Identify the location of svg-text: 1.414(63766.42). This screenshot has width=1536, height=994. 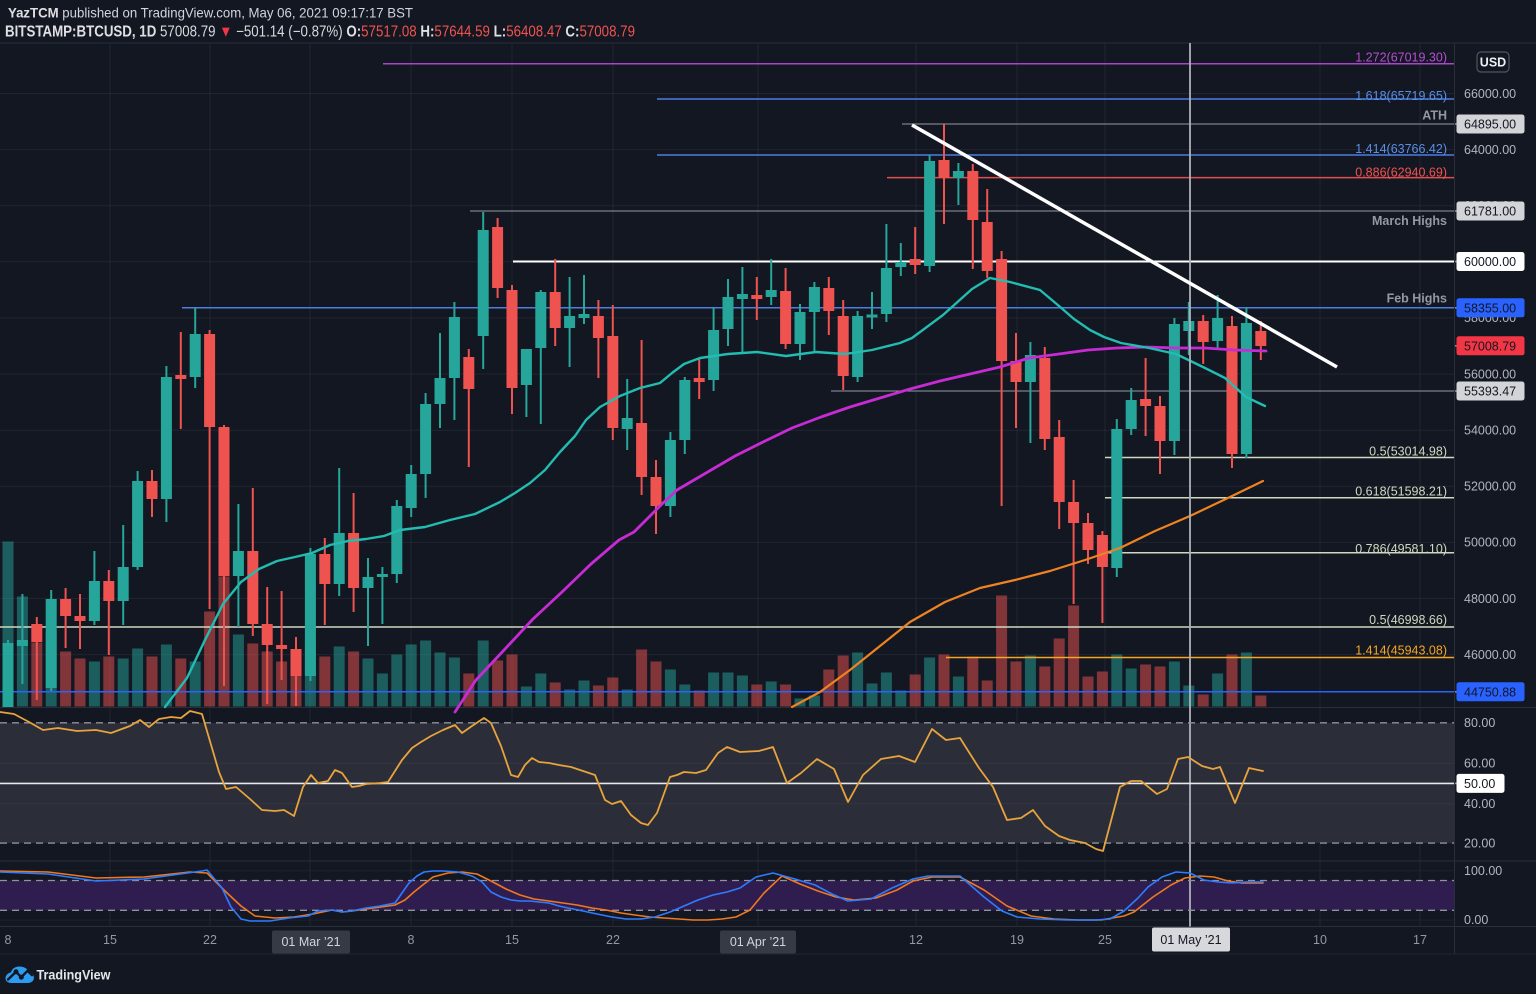
(1401, 149).